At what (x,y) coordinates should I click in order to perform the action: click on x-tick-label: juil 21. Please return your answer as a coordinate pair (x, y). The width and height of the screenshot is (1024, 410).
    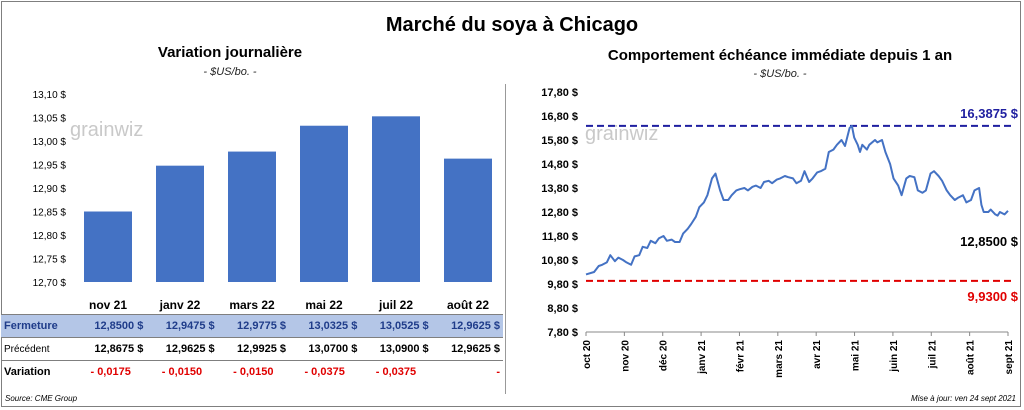
    Looking at the image, I should click on (932, 355).